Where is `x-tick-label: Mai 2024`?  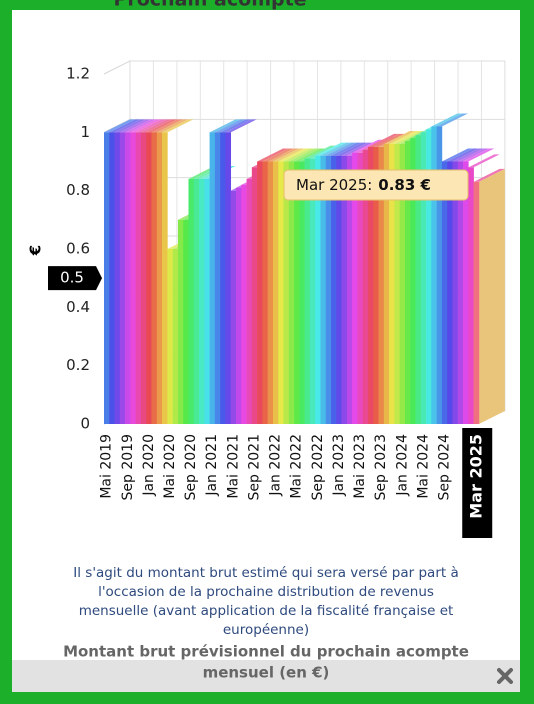 x-tick-label: Mai 2024 is located at coordinates (423, 466).